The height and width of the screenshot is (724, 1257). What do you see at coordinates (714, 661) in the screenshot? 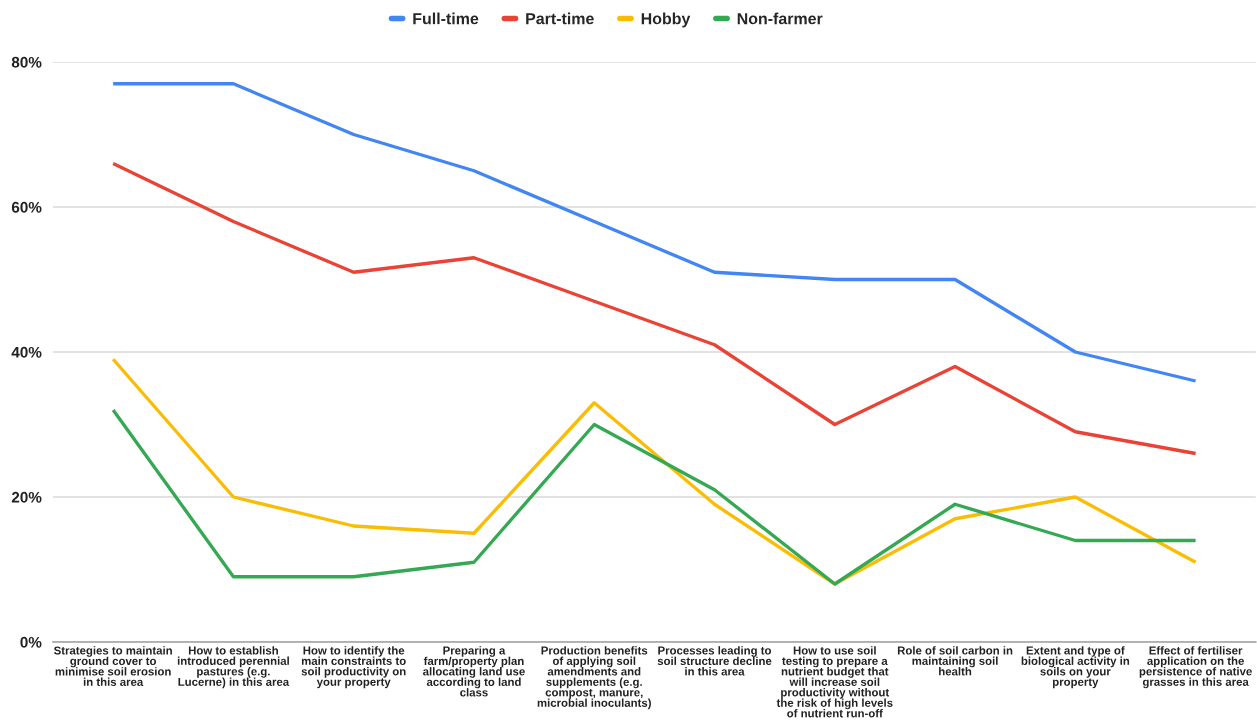
I see `x-tick-label: Processes leading to soil structure decline in this area` at bounding box center [714, 661].